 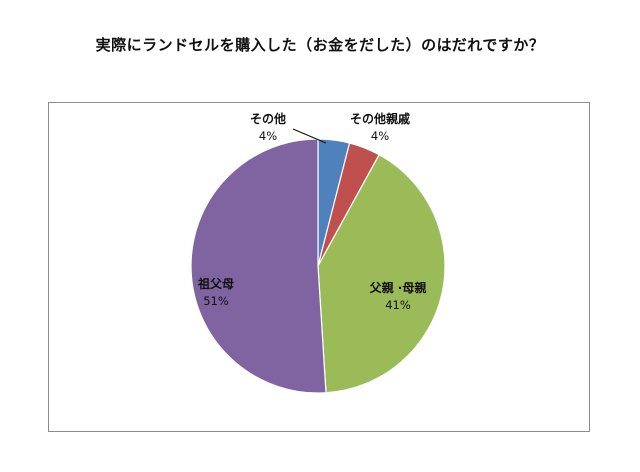 What do you see at coordinates (216, 301) in the screenshot?
I see `slice-value-4: 51%` at bounding box center [216, 301].